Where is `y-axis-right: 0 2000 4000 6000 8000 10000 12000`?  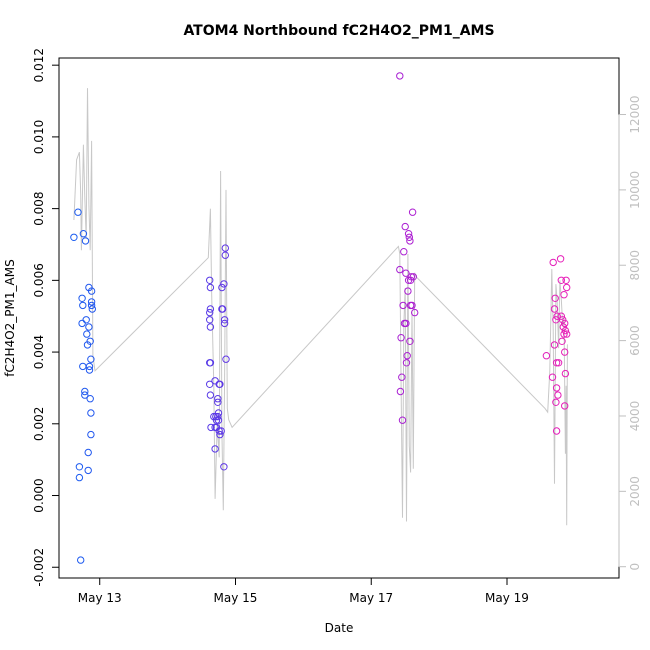
y-axis-right: 0 2000 4000 6000 8000 10000 12000 is located at coordinates (630, 333).